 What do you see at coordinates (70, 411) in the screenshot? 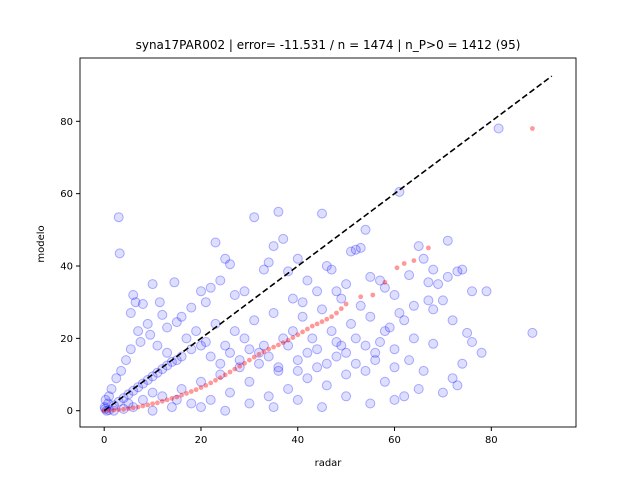
I see `y-tick-label: 0` at bounding box center [70, 411].